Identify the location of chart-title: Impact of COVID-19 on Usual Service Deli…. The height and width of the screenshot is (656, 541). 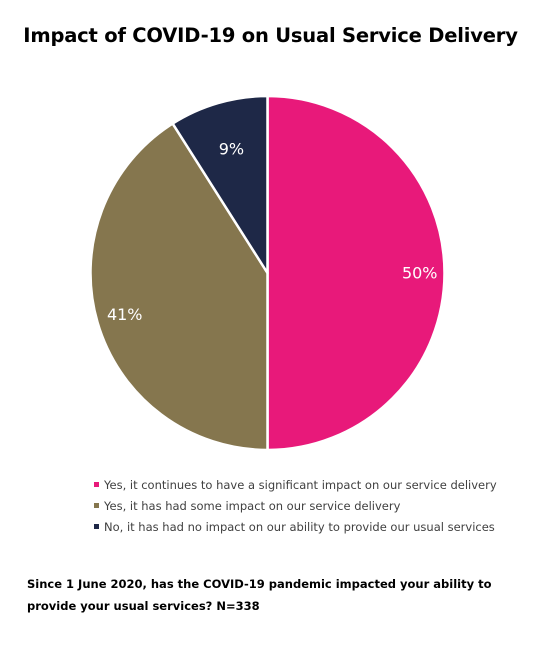
(270, 35).